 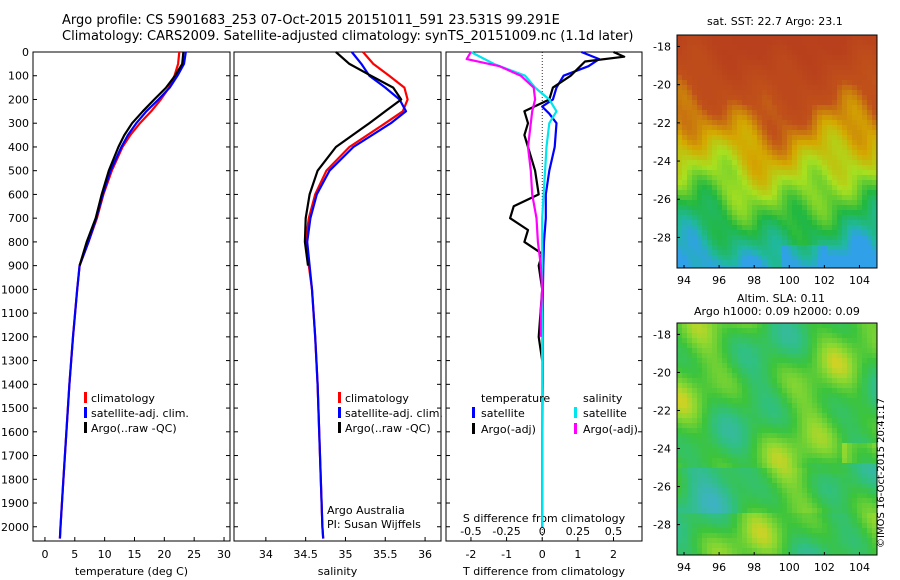 I want to click on lon-tick-label: 94, so click(x=684, y=567).